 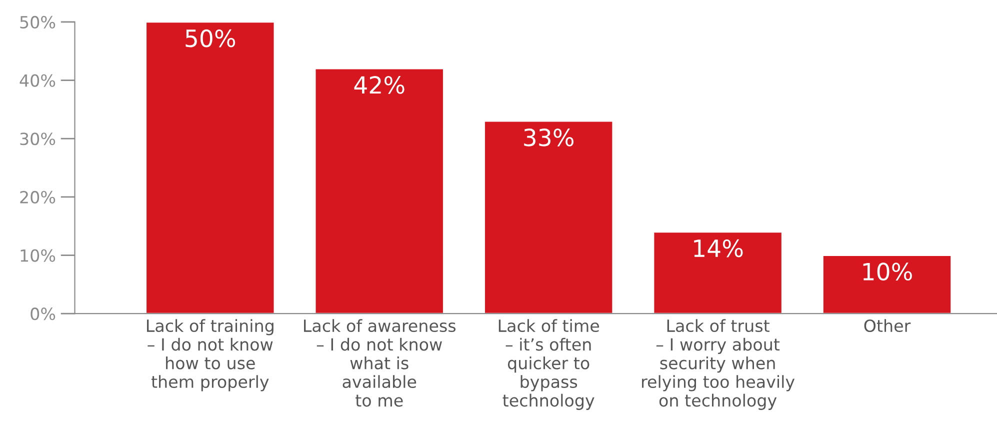 I want to click on x-tick-label: Lack of trust – I worry about security when relying too heavily on technology, so click(x=718, y=364).